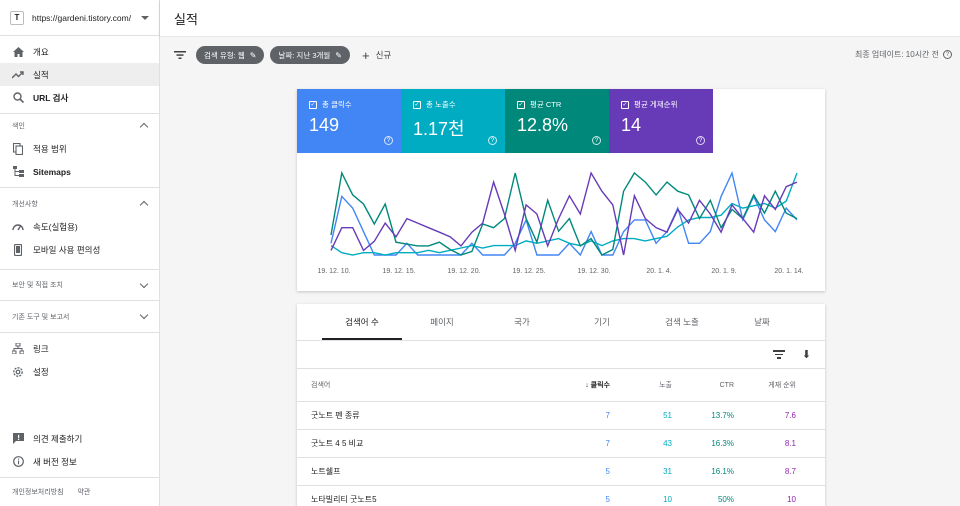  What do you see at coordinates (607, 499) in the screenshot?
I see `cell-clicks: 5` at bounding box center [607, 499].